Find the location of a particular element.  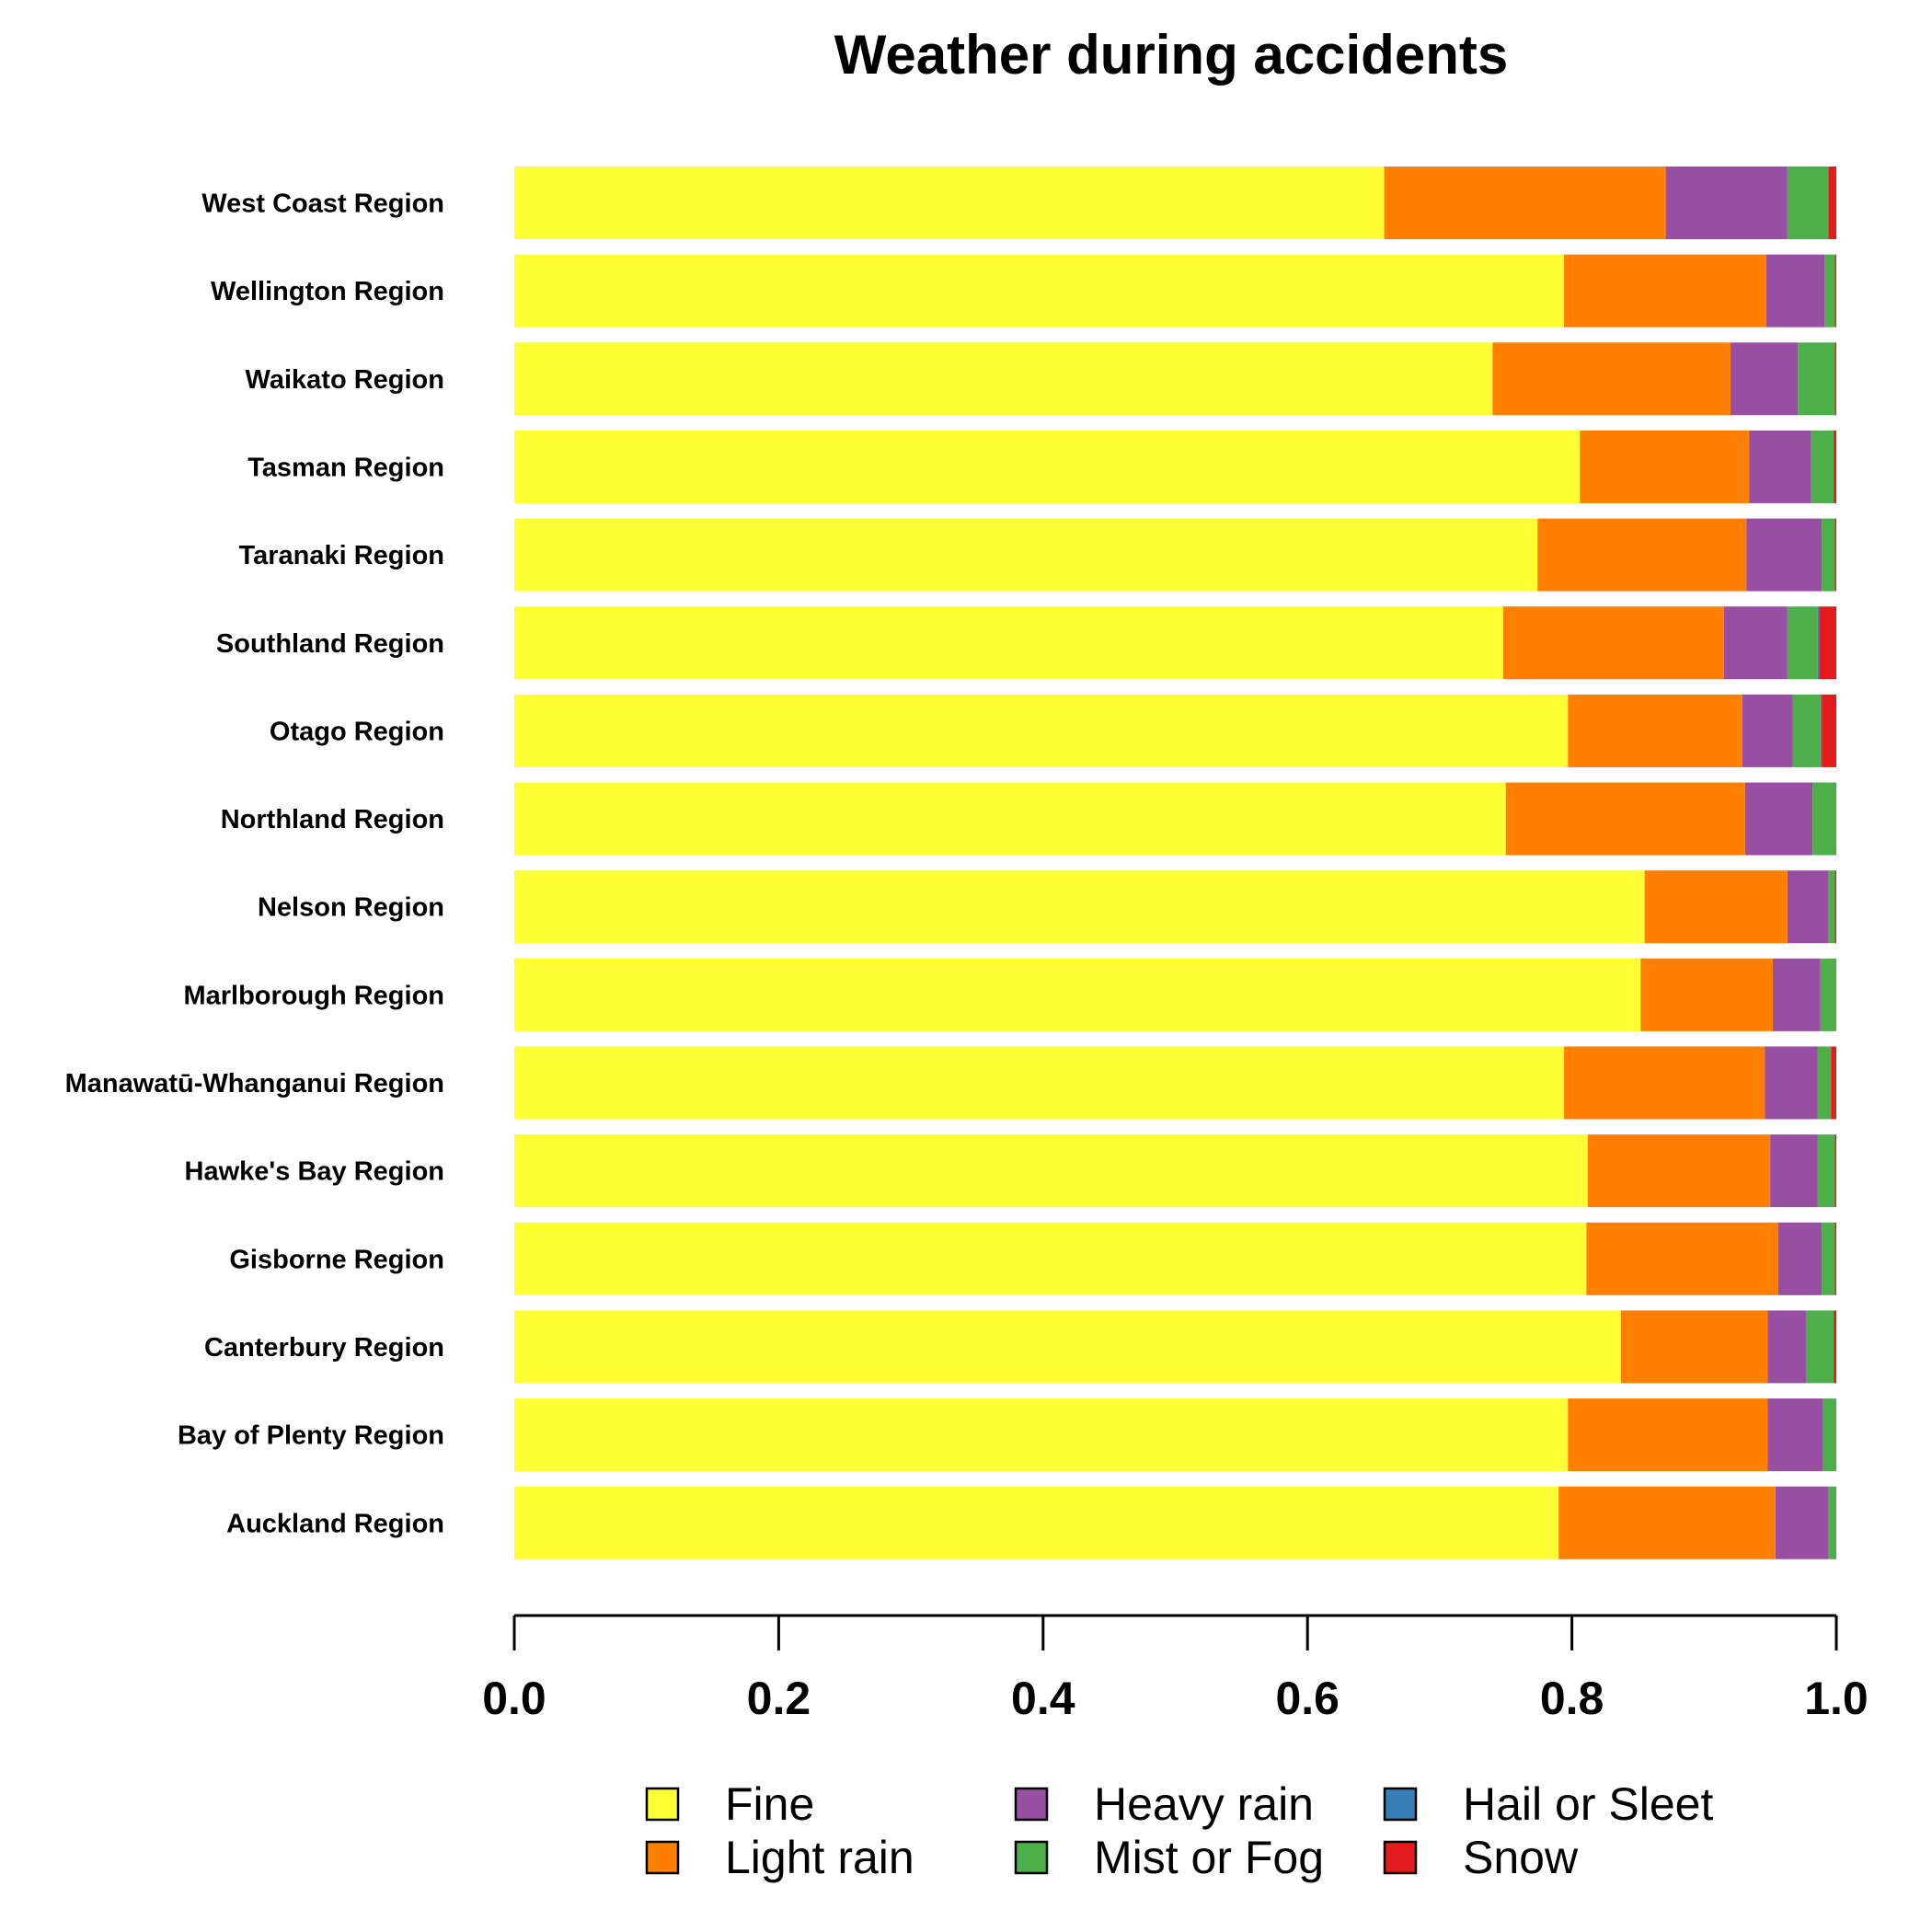

x-tick-label: 0.0 is located at coordinates (514, 1698).